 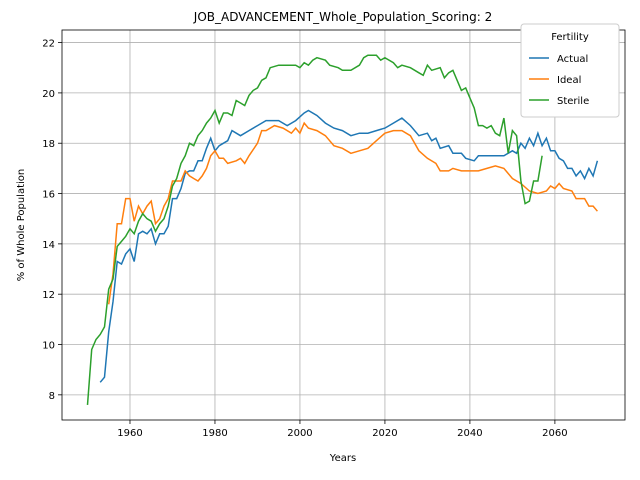 I want to click on y-tick-label: 10, so click(x=48, y=346).